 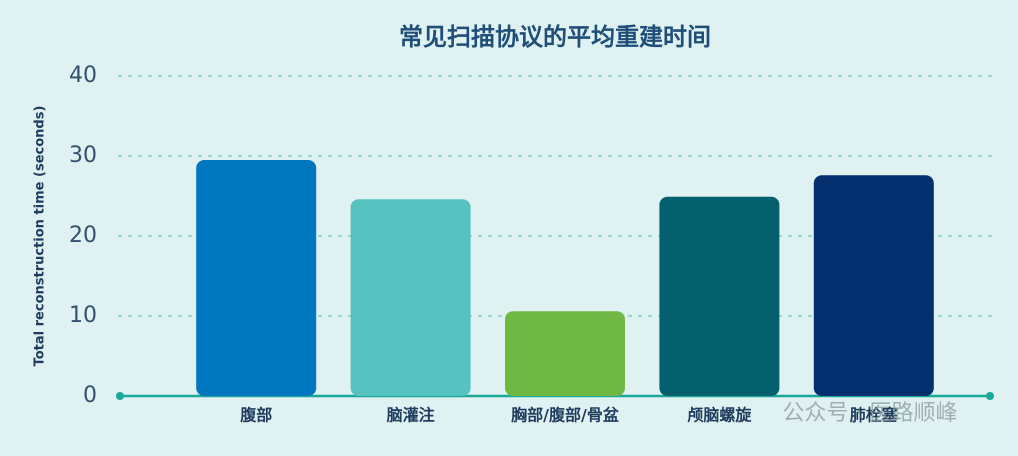 I want to click on x-tick-label: 腹部, so click(x=256, y=415).